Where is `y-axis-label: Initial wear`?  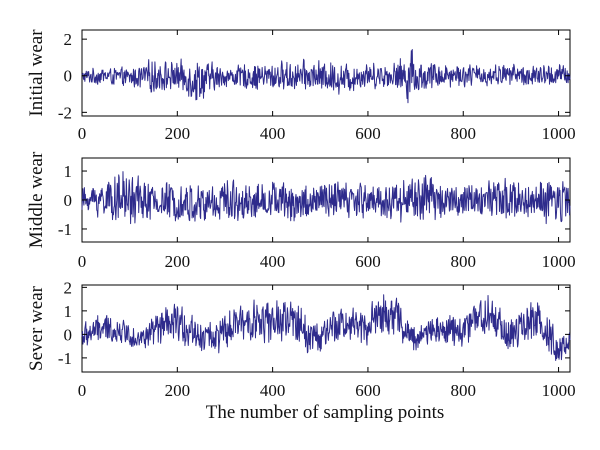 y-axis-label: Initial wear is located at coordinates (36, 73).